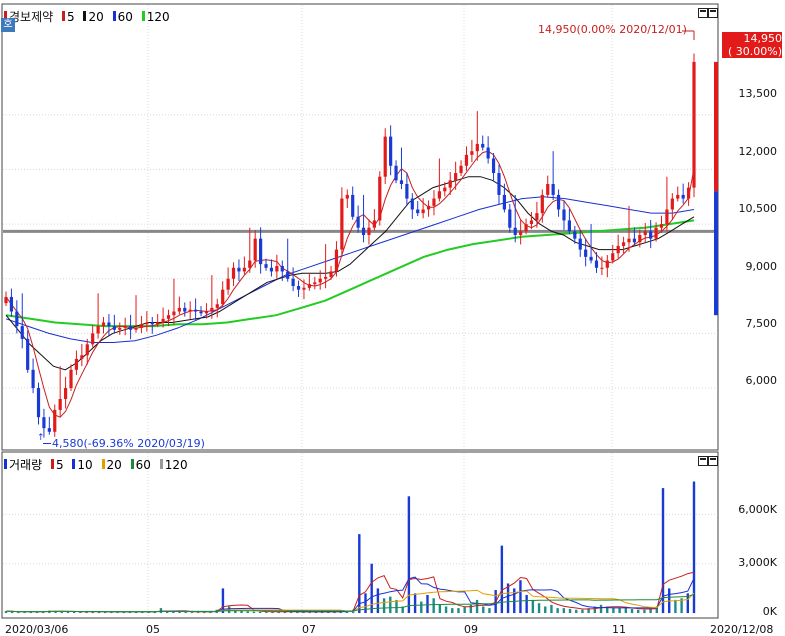  What do you see at coordinates (98, 464) in the screenshot?
I see `volume-legend: 거래량 5 10 20 60 120` at bounding box center [98, 464].